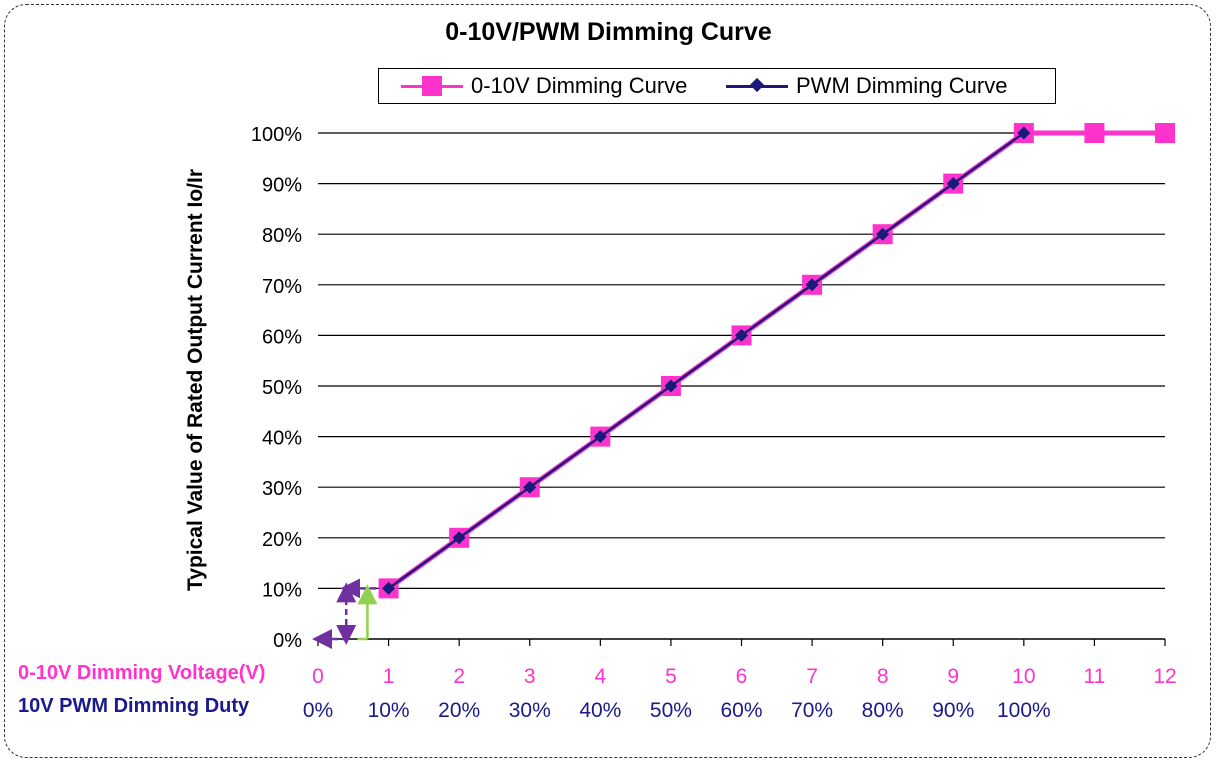 Image resolution: width=1217 pixels, height=764 pixels. What do you see at coordinates (459, 710) in the screenshot?
I see `x-tick-label: 20%` at bounding box center [459, 710].